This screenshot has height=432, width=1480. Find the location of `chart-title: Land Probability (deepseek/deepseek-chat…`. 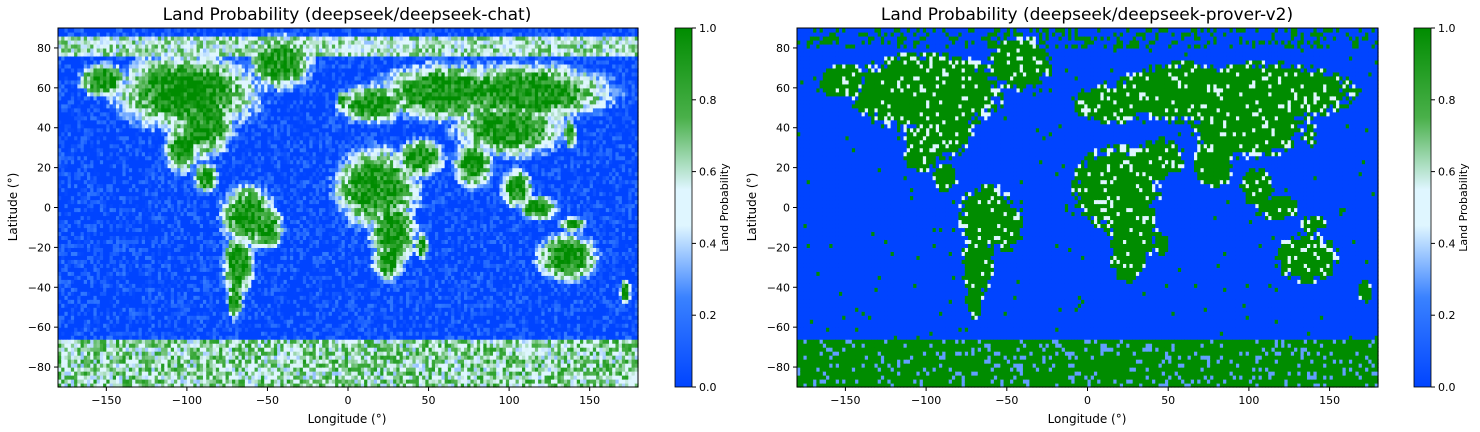

chart-title: Land Probability (deepseek/deepseek-chat… is located at coordinates (347, 15).